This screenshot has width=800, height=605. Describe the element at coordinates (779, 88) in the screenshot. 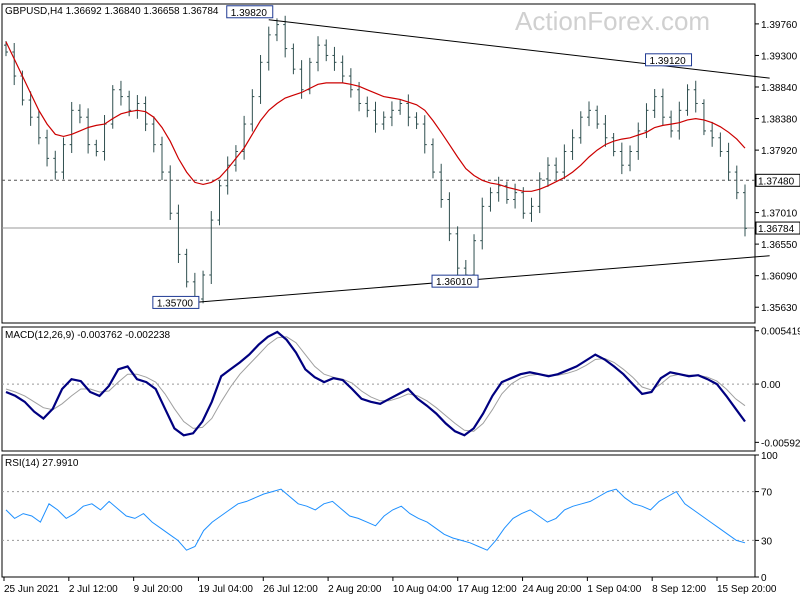

I see `y-tick-label: 1.38840` at that location.